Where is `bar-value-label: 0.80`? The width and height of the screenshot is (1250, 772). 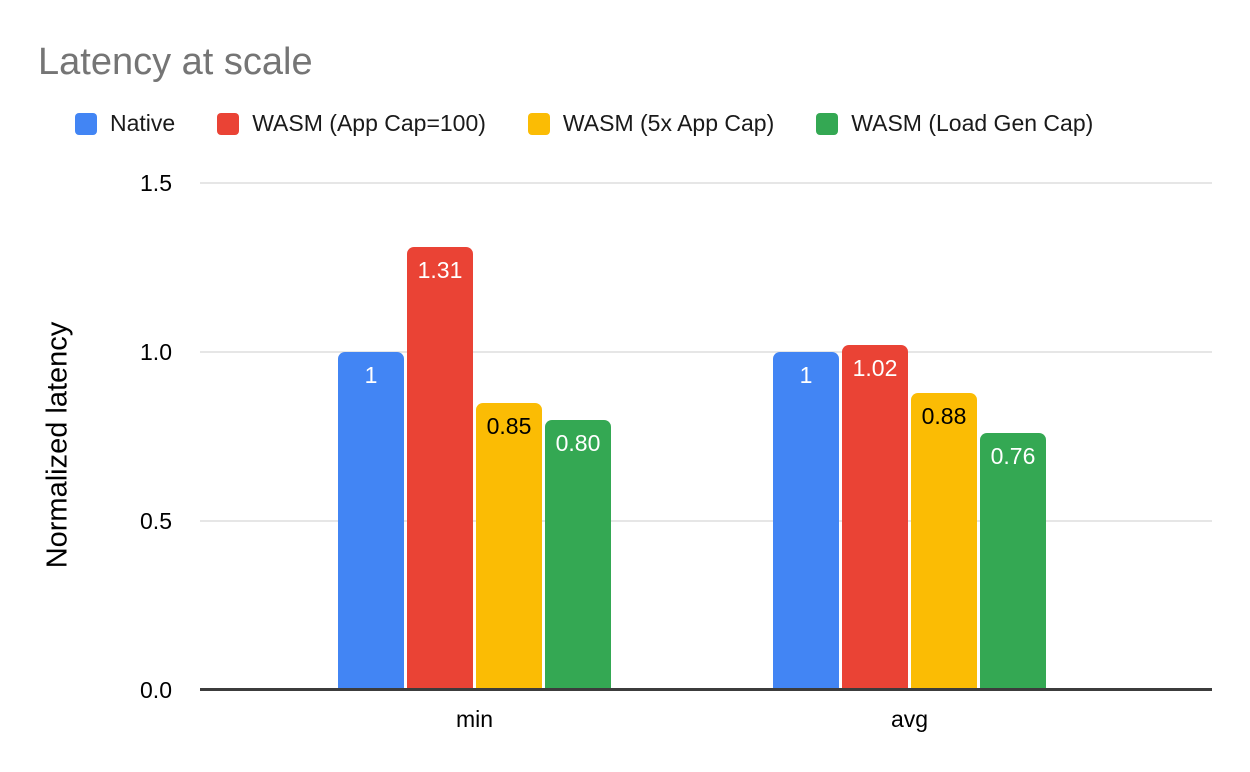 bar-value-label: 0.80 is located at coordinates (578, 443).